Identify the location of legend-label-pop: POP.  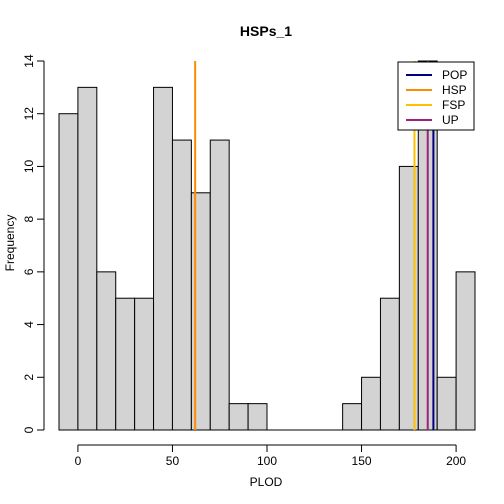
(454, 75).